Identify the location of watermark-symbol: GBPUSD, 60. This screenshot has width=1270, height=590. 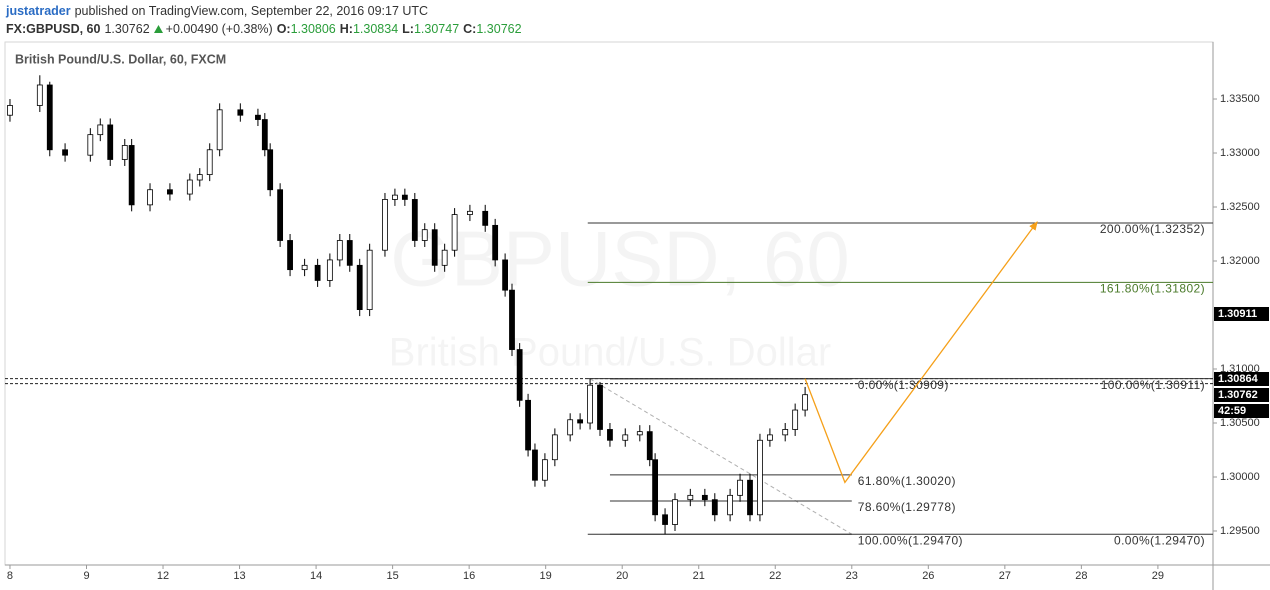
(620, 259).